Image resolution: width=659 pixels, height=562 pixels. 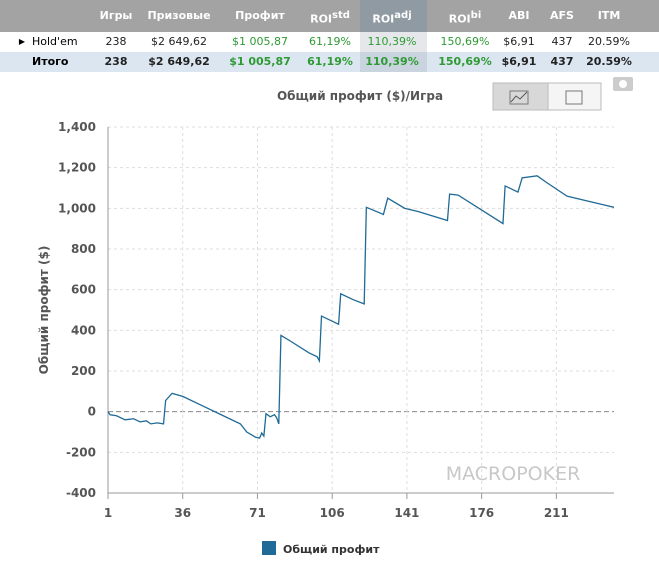 What do you see at coordinates (556, 513) in the screenshot?
I see `x-tick-label: 211` at bounding box center [556, 513].